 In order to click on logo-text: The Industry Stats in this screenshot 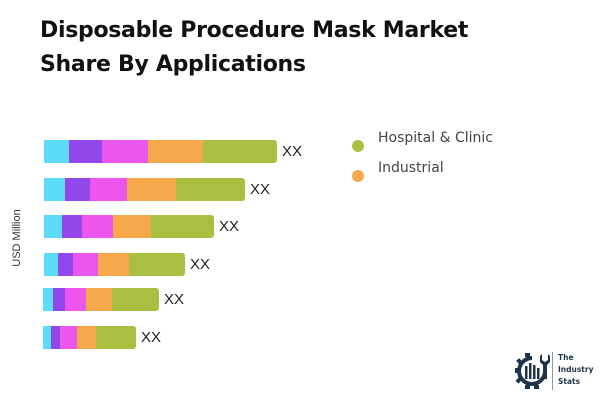, I will do `click(575, 370)`.